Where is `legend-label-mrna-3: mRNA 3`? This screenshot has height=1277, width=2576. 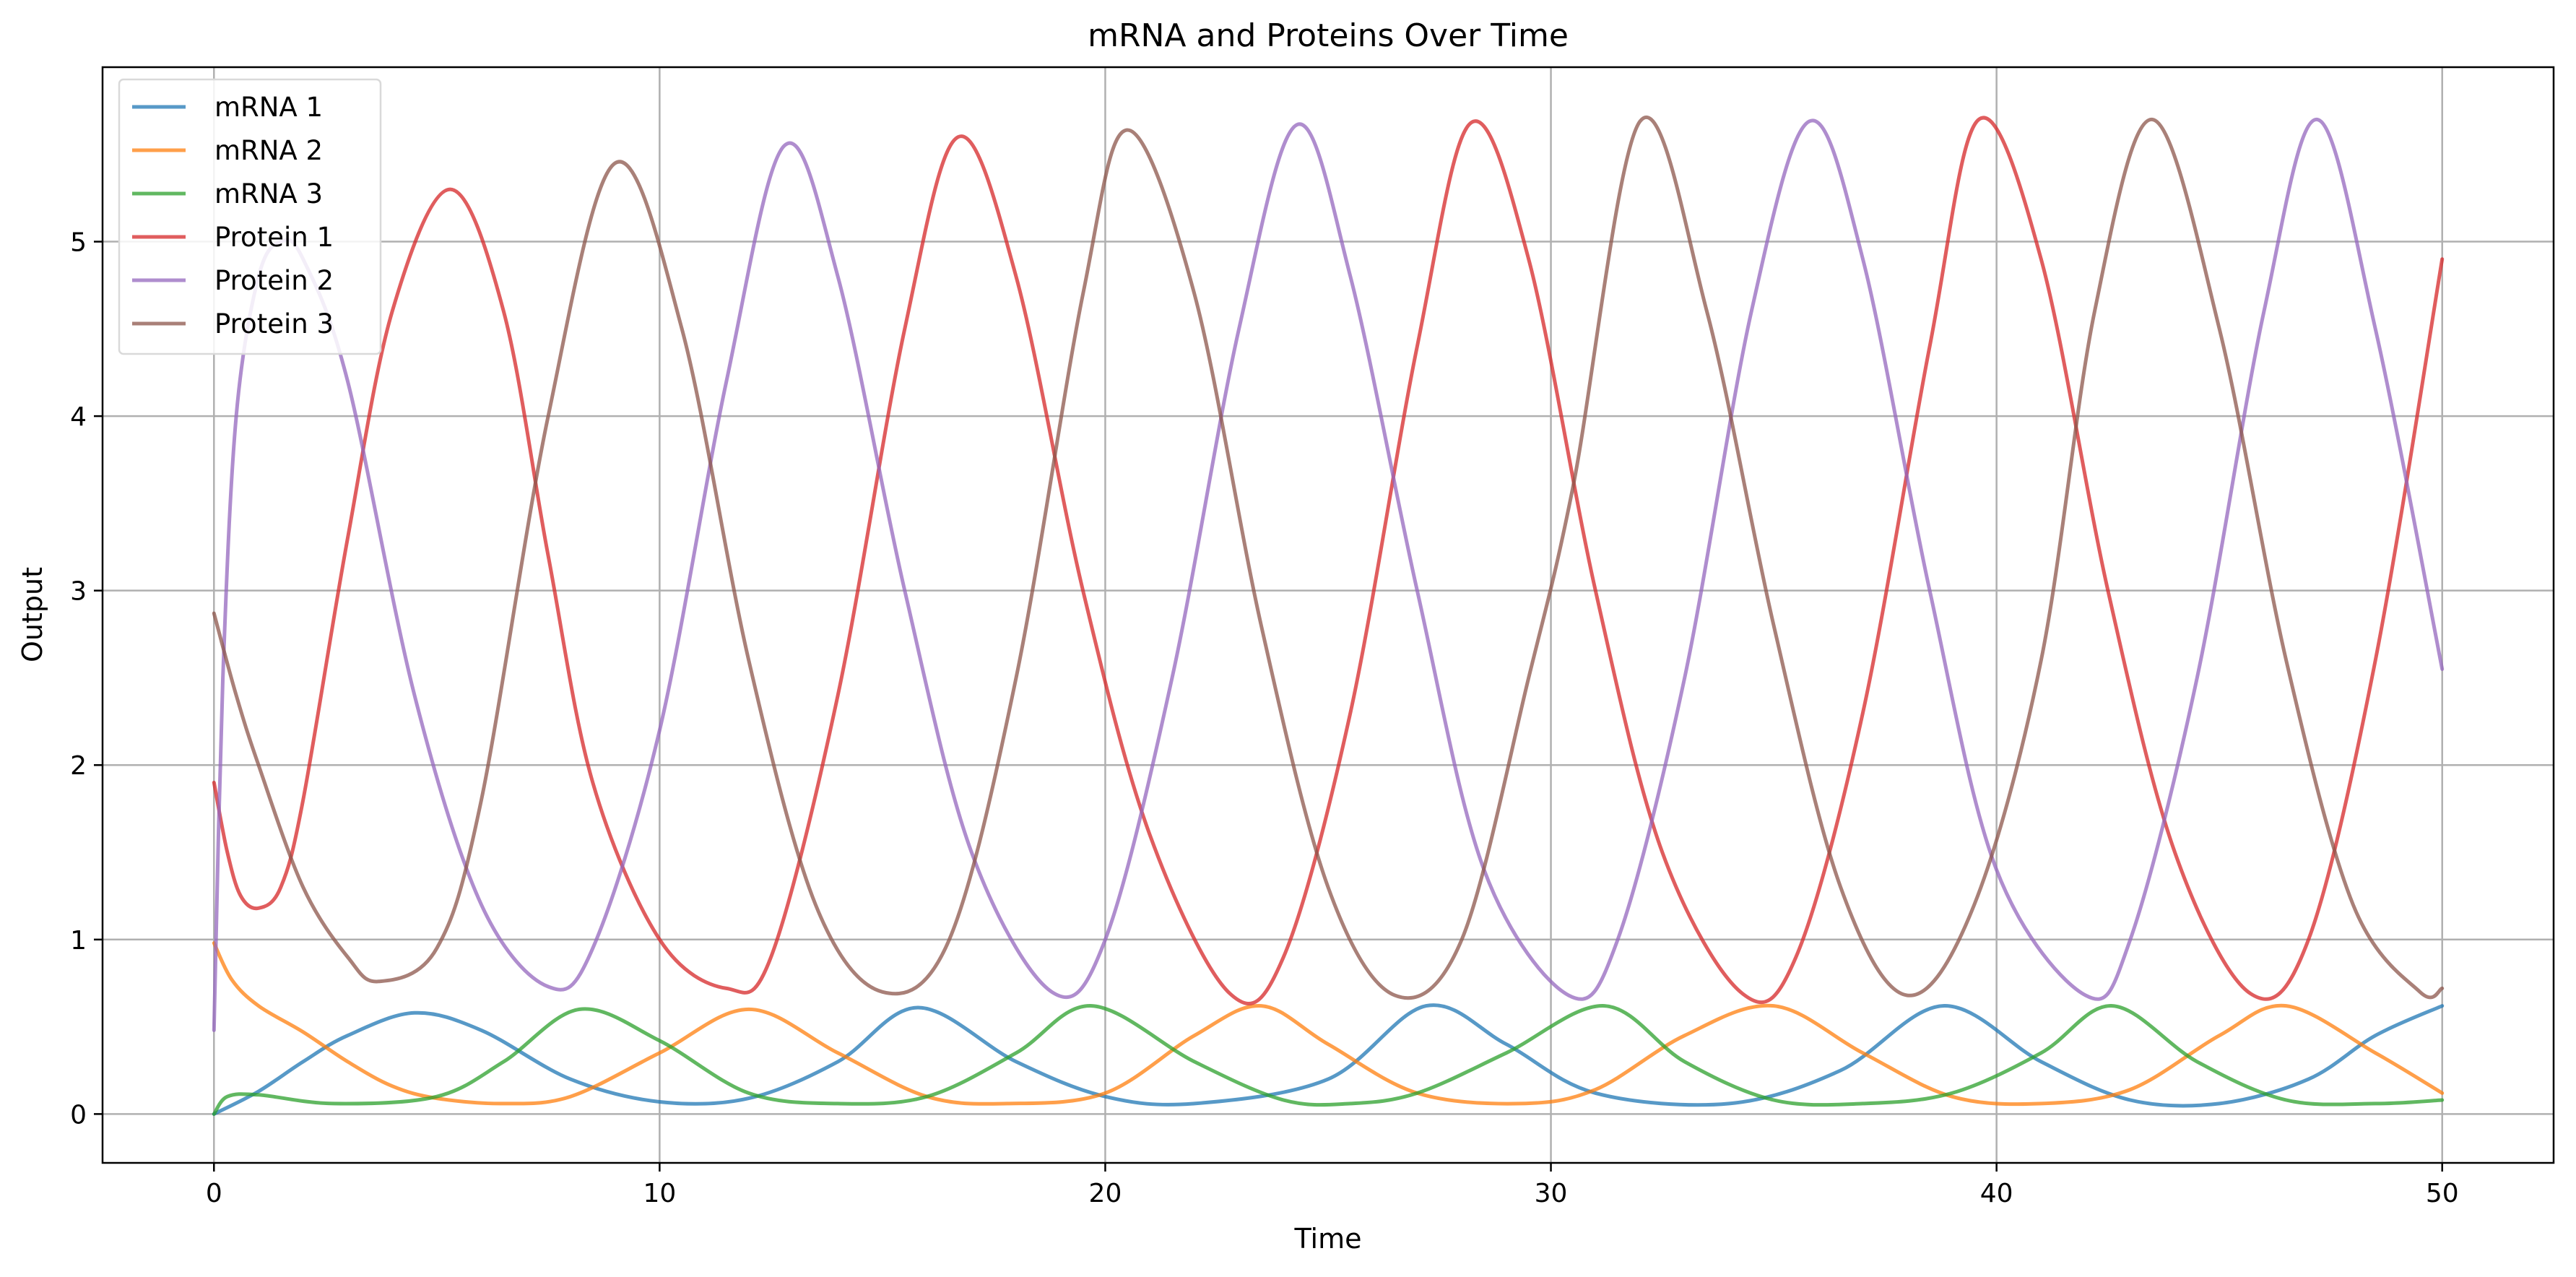 legend-label-mrna-3: mRNA 3 is located at coordinates (268, 193).